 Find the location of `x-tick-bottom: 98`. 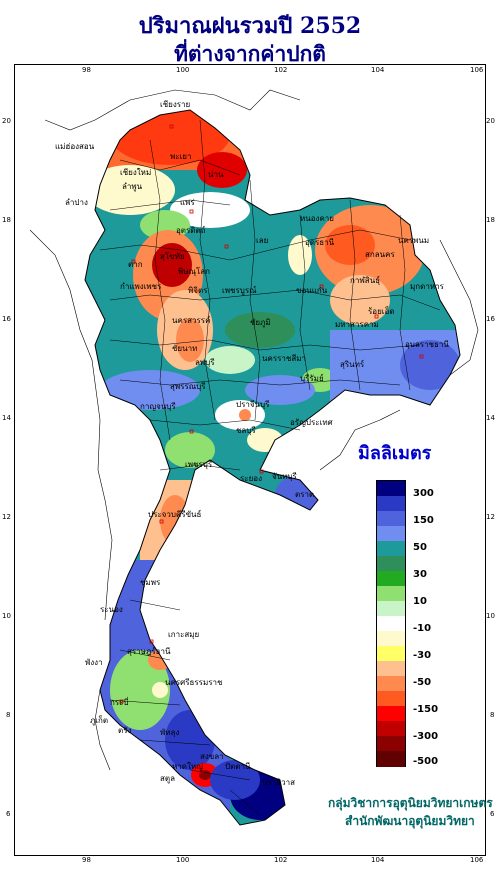

x-tick-bottom: 98 is located at coordinates (86, 860).